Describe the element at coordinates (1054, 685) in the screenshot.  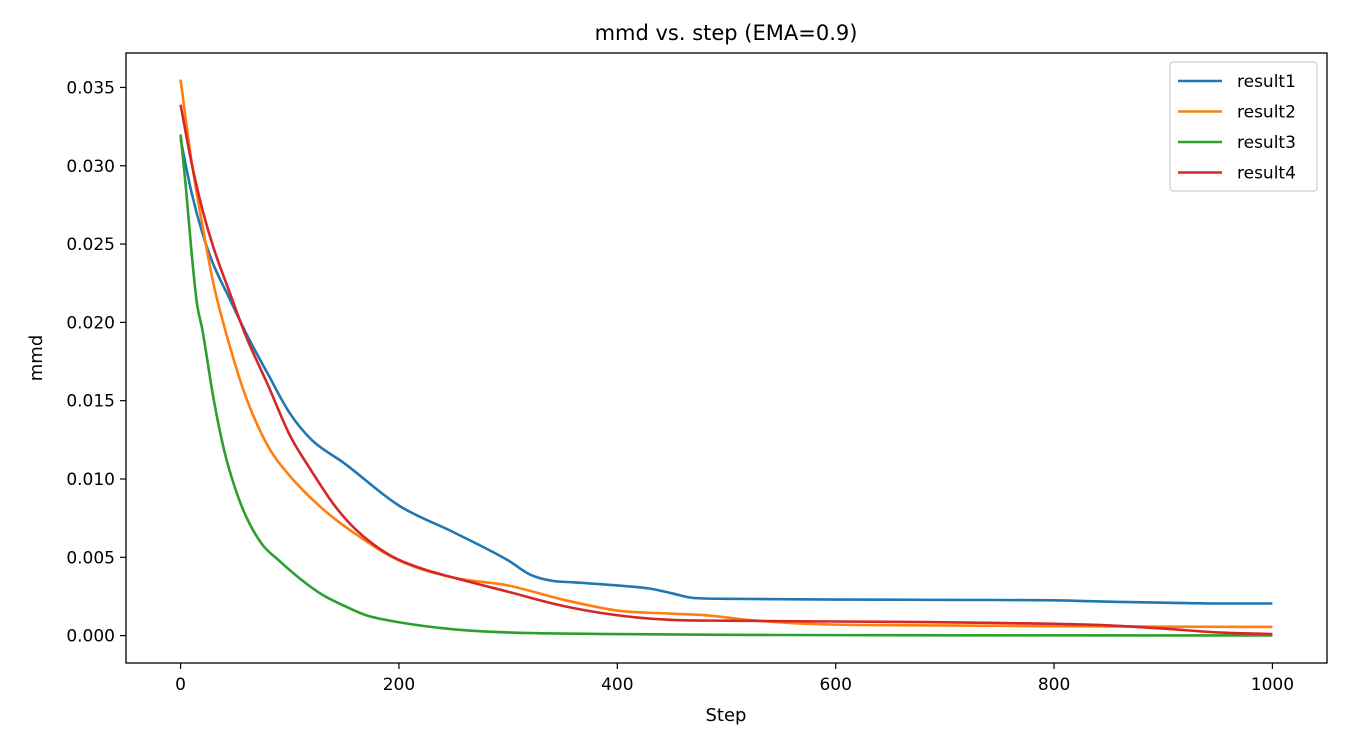
I see `x-tick-label: 800` at that location.